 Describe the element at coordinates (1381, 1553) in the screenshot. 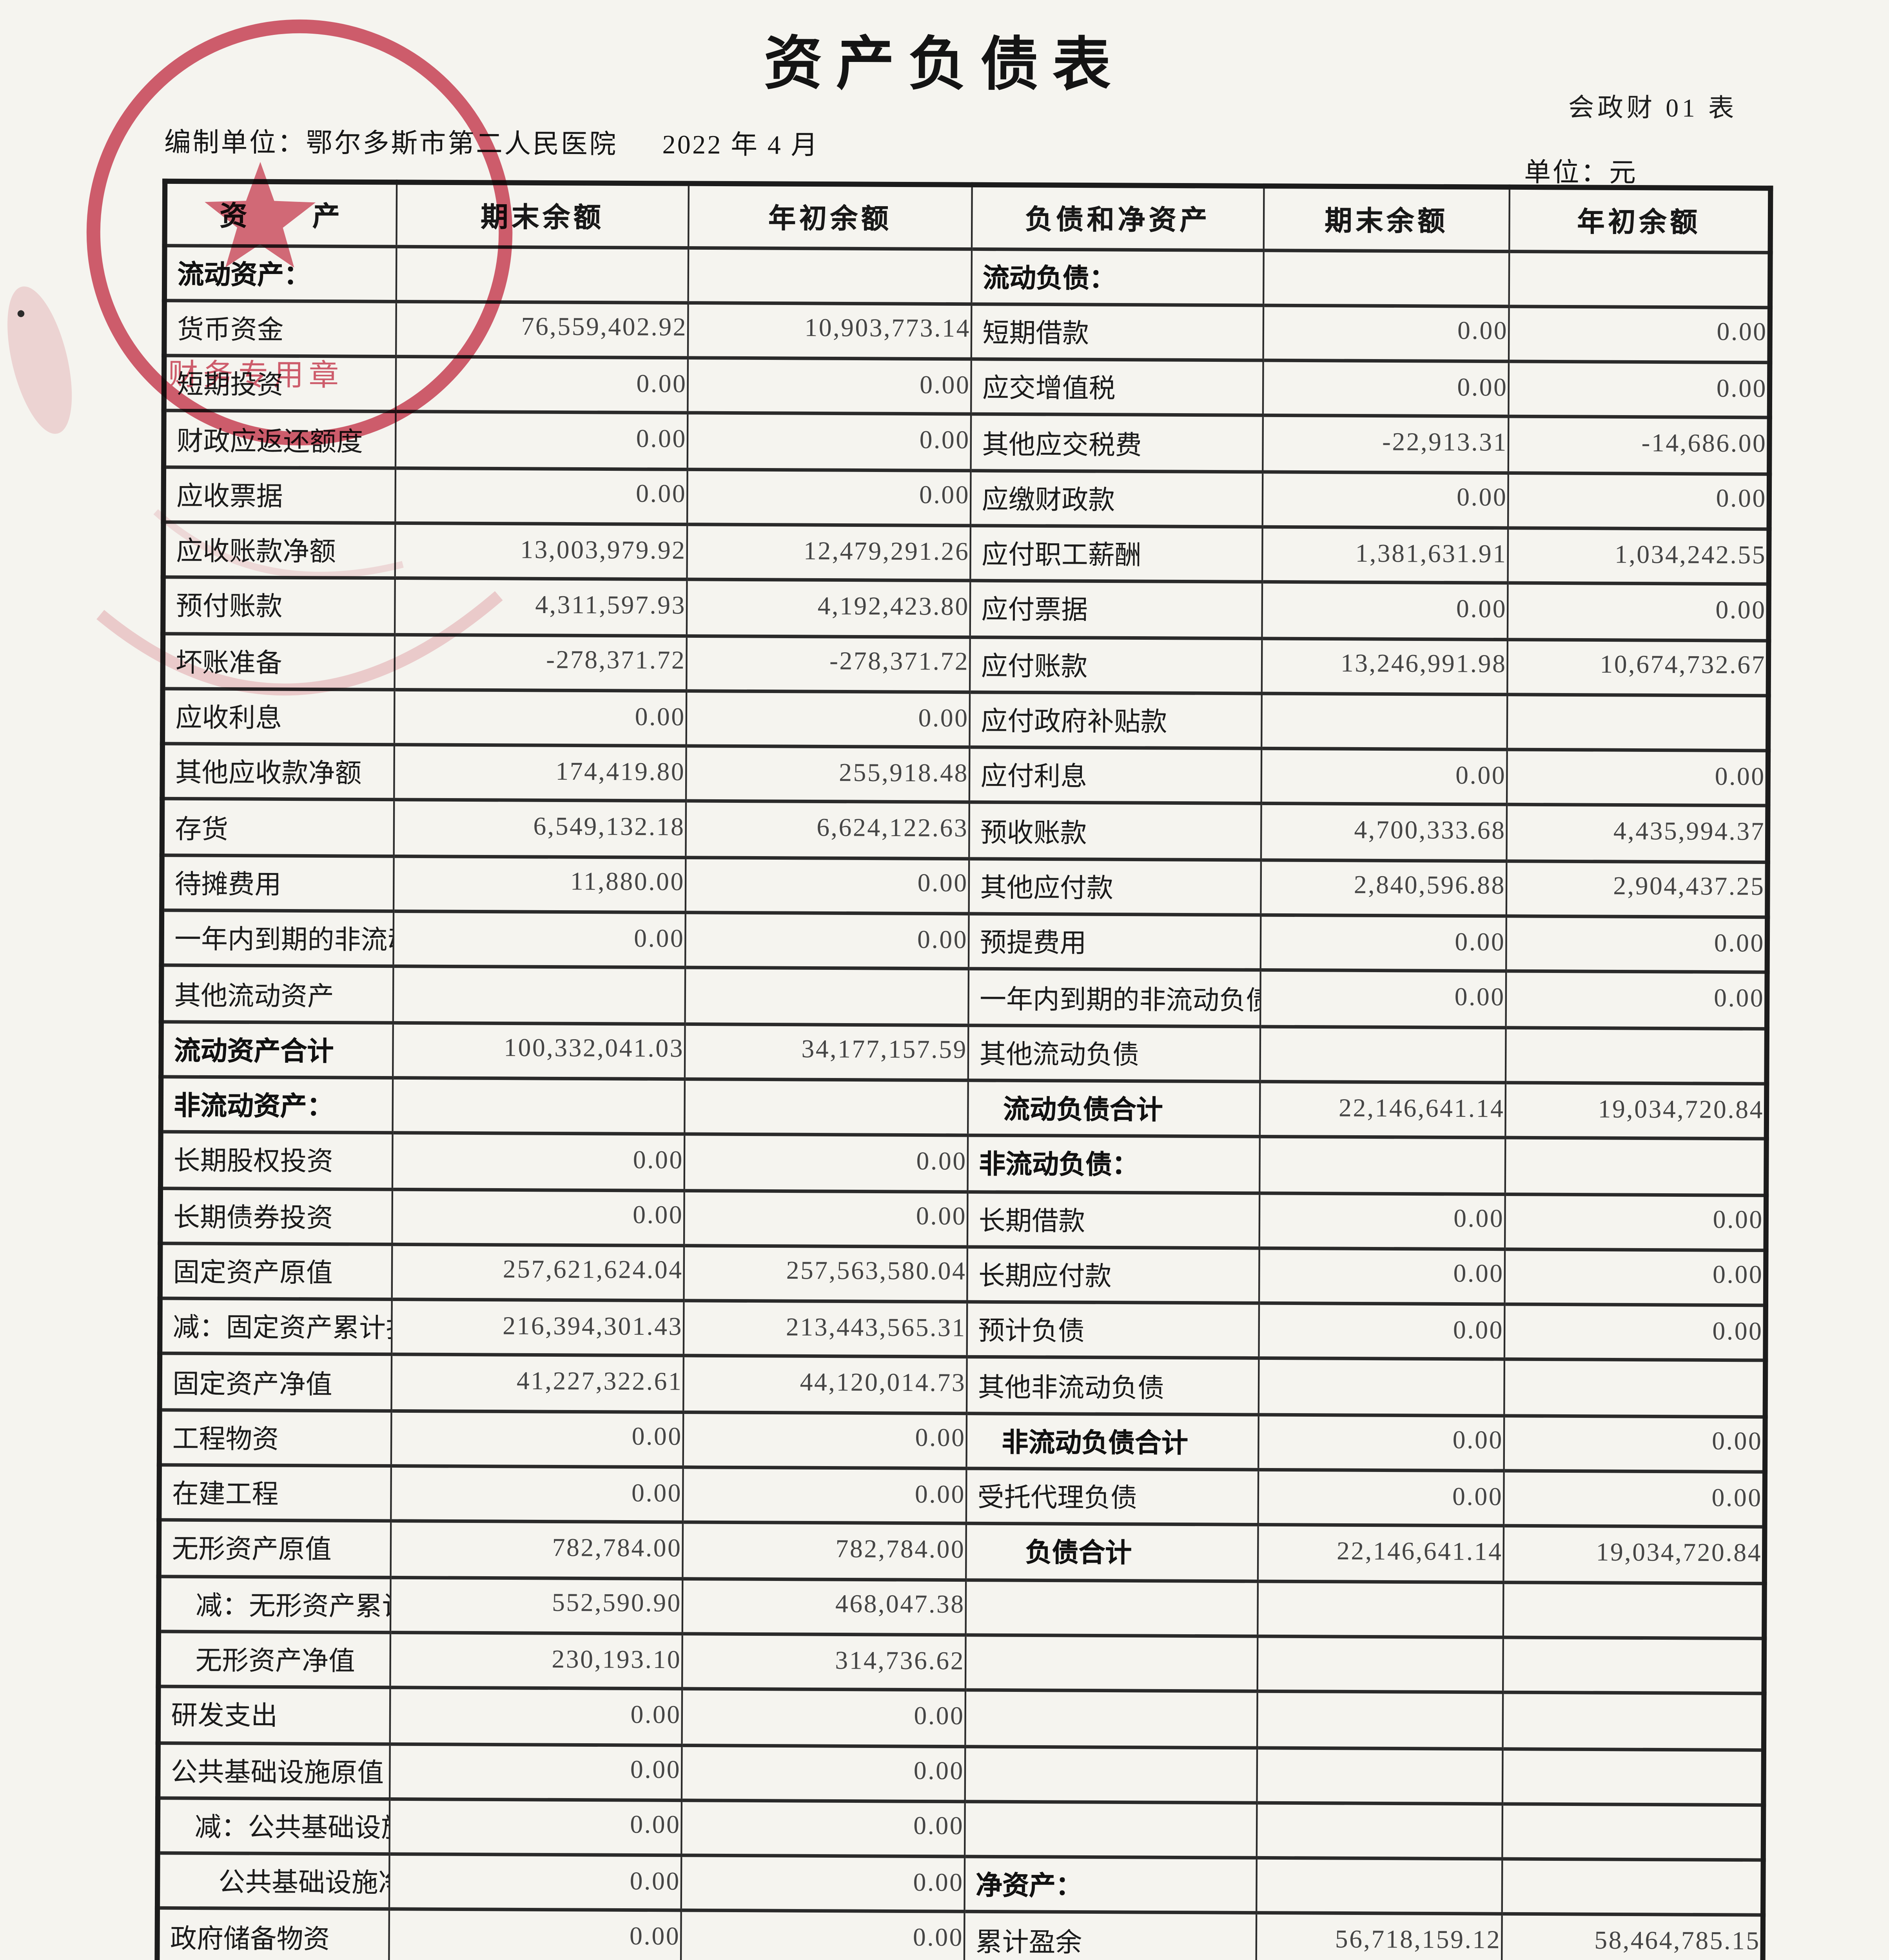

I see `liability-ending-balance-cell: 22,146,641.14` at that location.